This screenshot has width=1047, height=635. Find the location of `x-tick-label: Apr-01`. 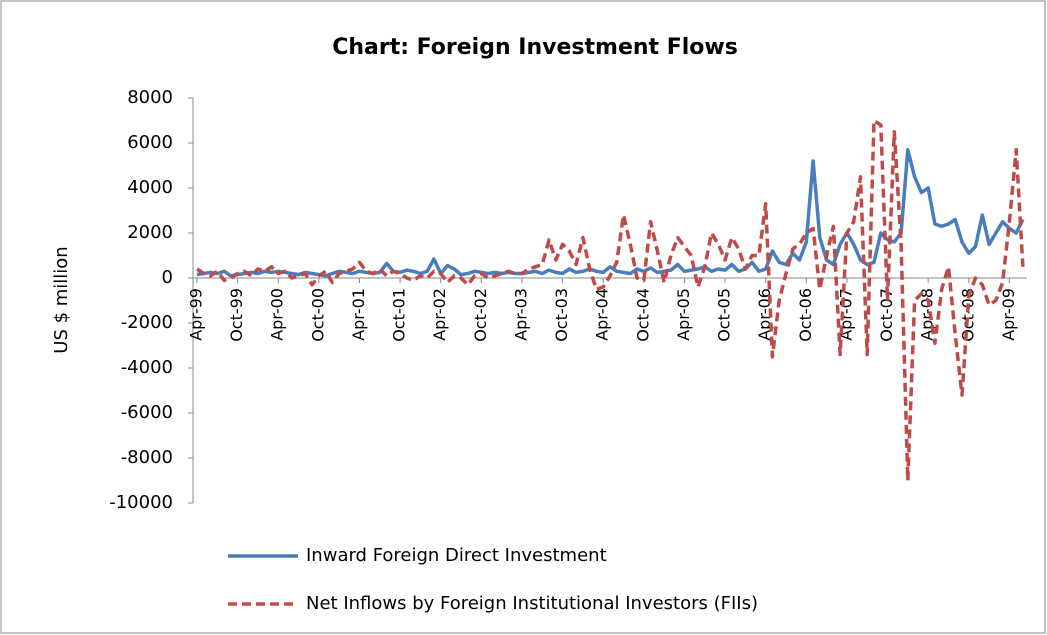

x-tick-label: Apr-01 is located at coordinates (358, 314).